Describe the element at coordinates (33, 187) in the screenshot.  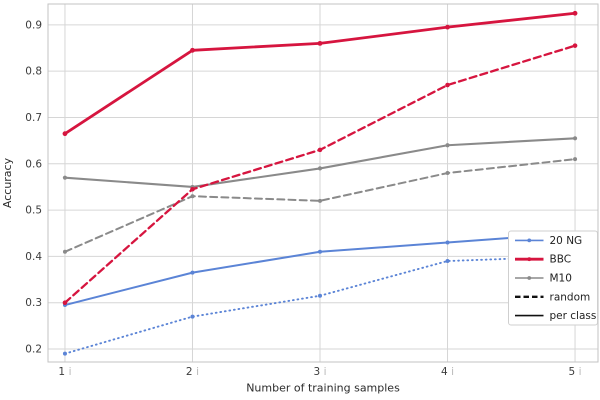
I see `y-axis-ticks: 0.2 0.3 0.4 0.5 0.6 0.7 0.8 0.9` at that location.